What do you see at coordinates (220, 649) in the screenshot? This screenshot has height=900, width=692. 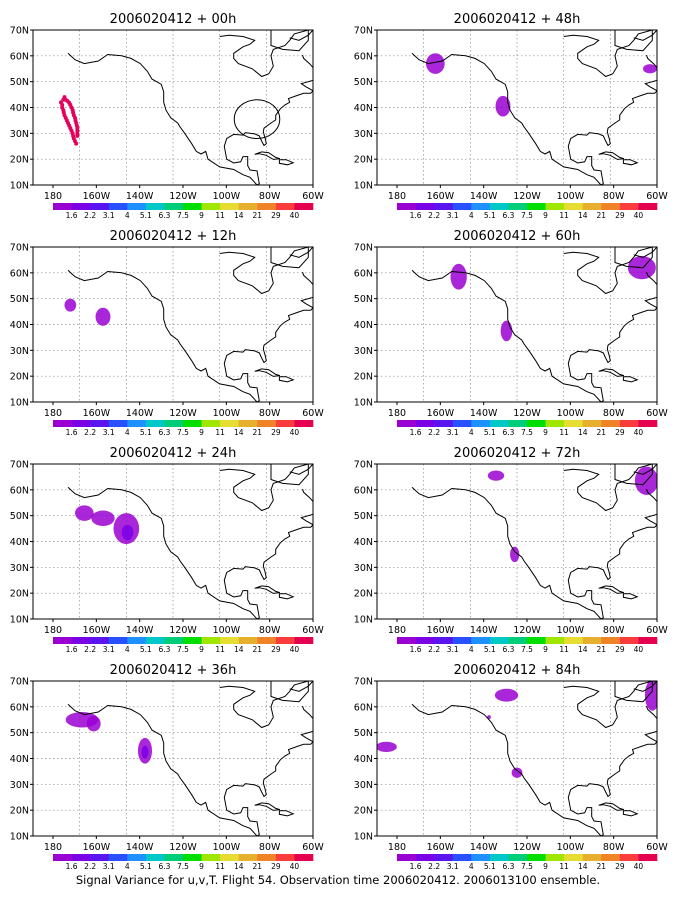 I see `colorbar-label: 11` at bounding box center [220, 649].